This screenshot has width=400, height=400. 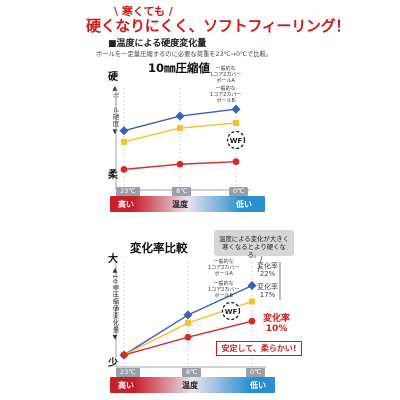 What do you see at coordinates (226, 95) in the screenshot?
I see `chart1-series-b-label: 一般的な 1コア2カバー ボールB` at bounding box center [226, 95].